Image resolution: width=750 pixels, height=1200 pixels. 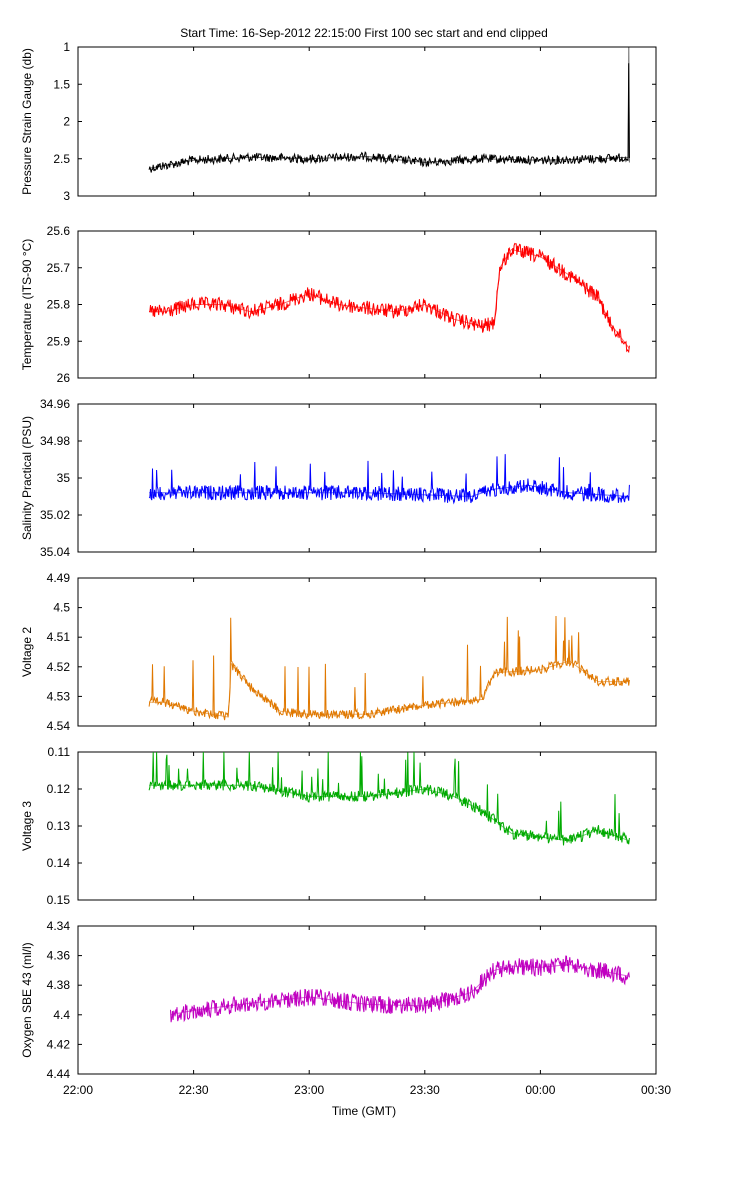 What do you see at coordinates (55, 515) in the screenshot?
I see `y-tick-label: 35.02` at bounding box center [55, 515].